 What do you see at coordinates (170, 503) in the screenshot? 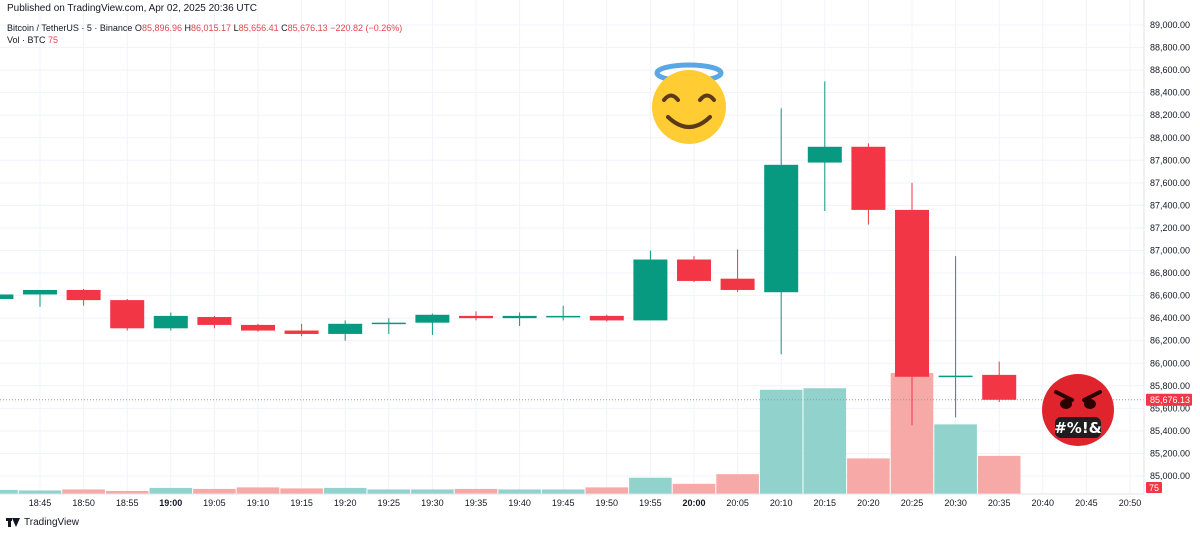
I see `time-tick-label: 19:00` at bounding box center [170, 503].